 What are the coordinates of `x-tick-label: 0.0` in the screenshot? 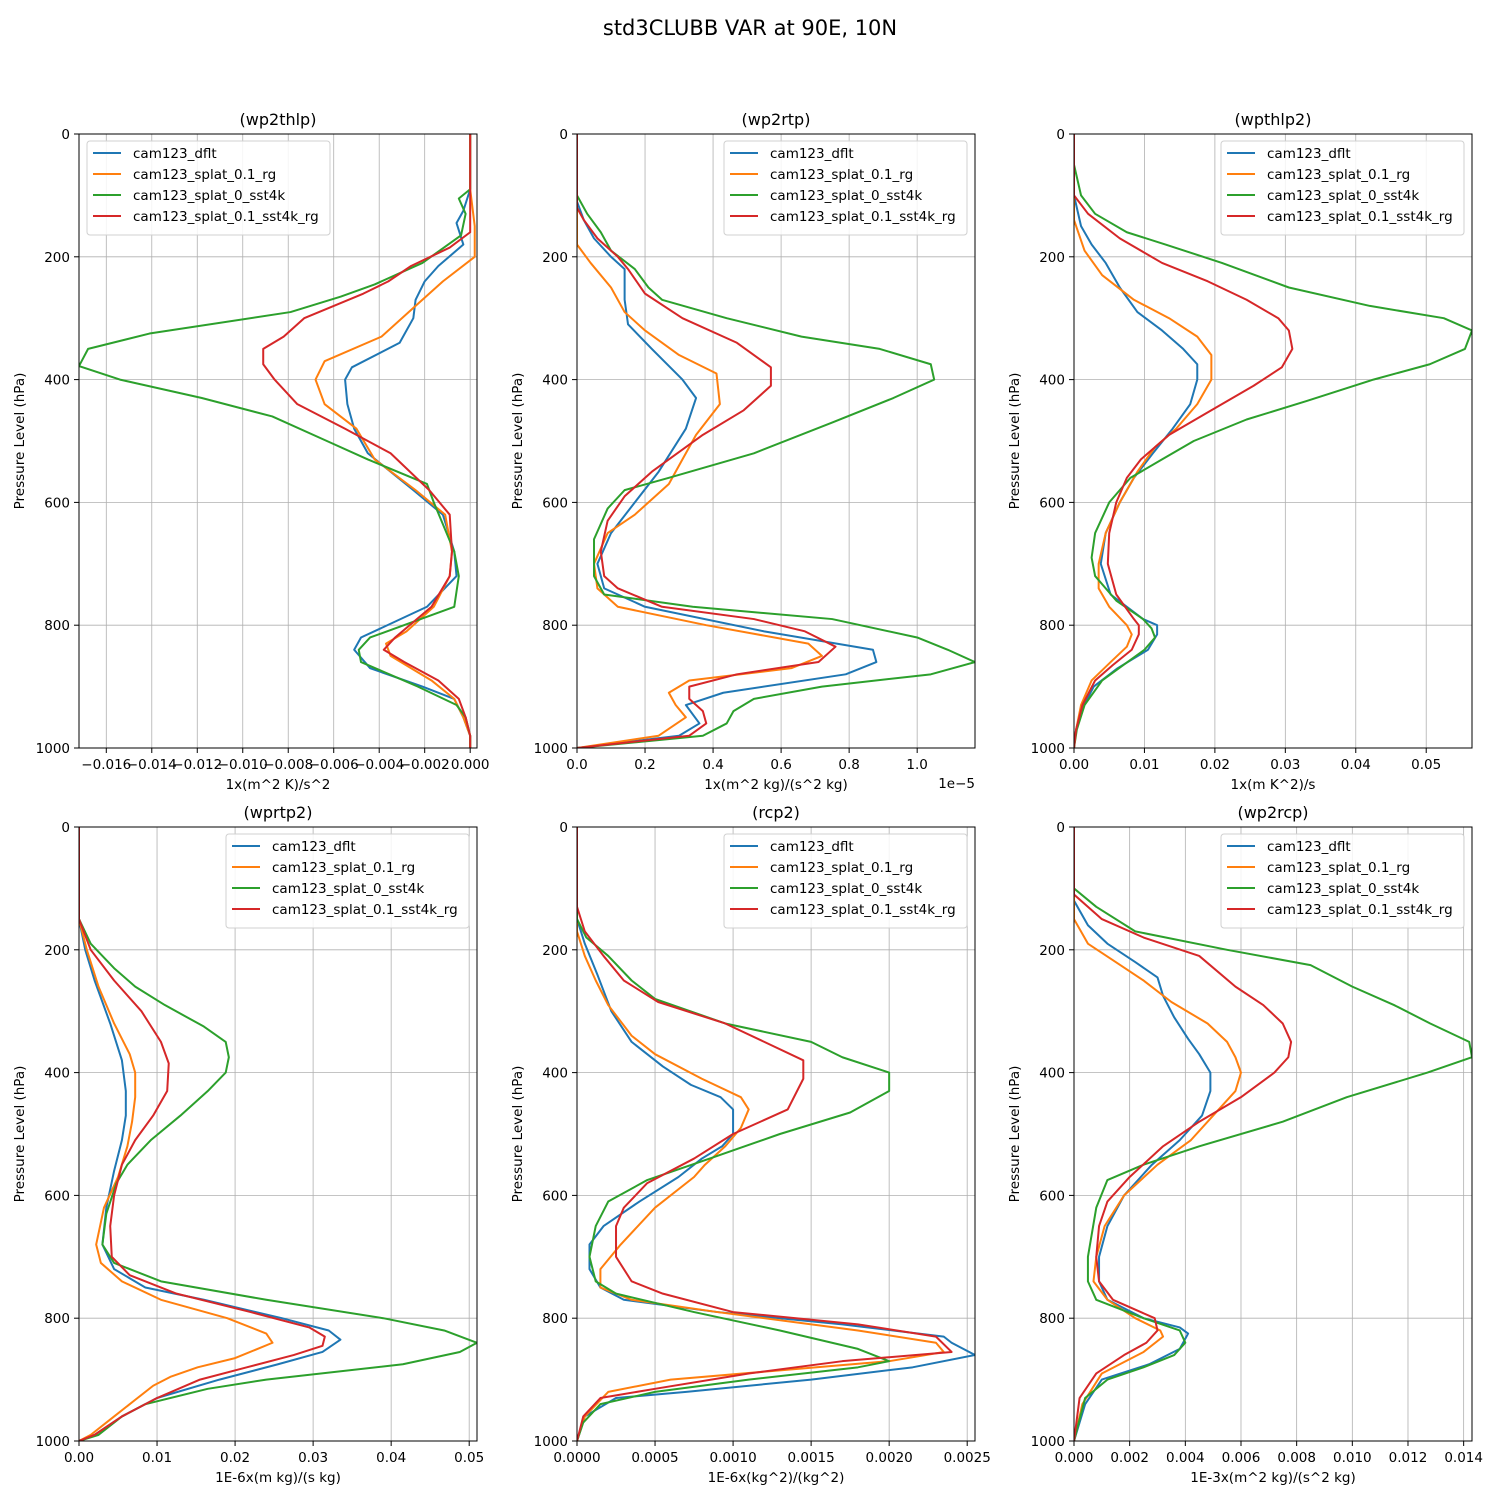 It's located at (576, 765).